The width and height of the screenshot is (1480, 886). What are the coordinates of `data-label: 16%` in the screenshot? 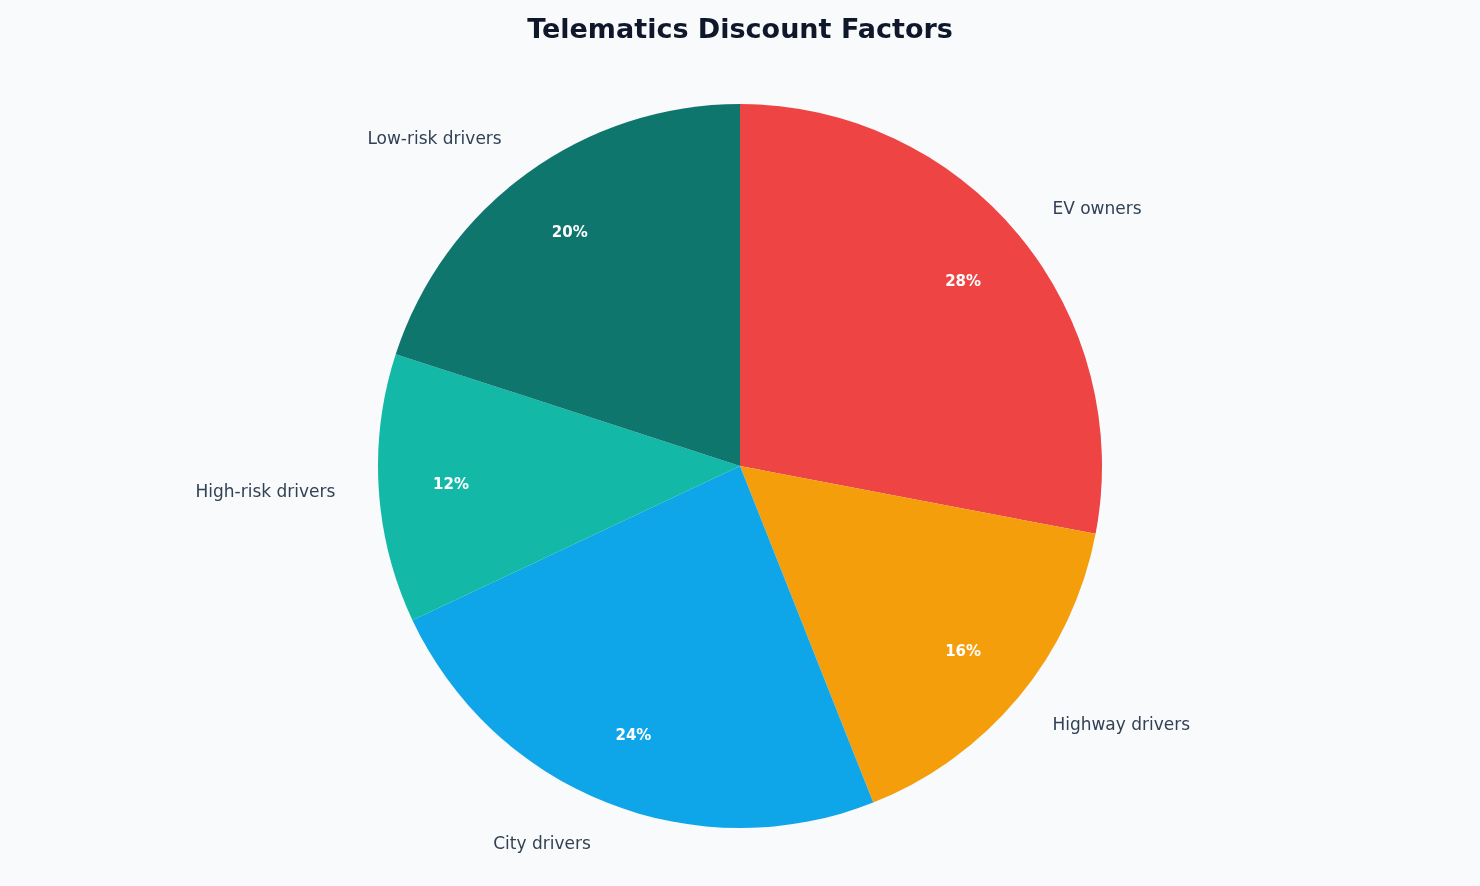 It's located at (963, 650).